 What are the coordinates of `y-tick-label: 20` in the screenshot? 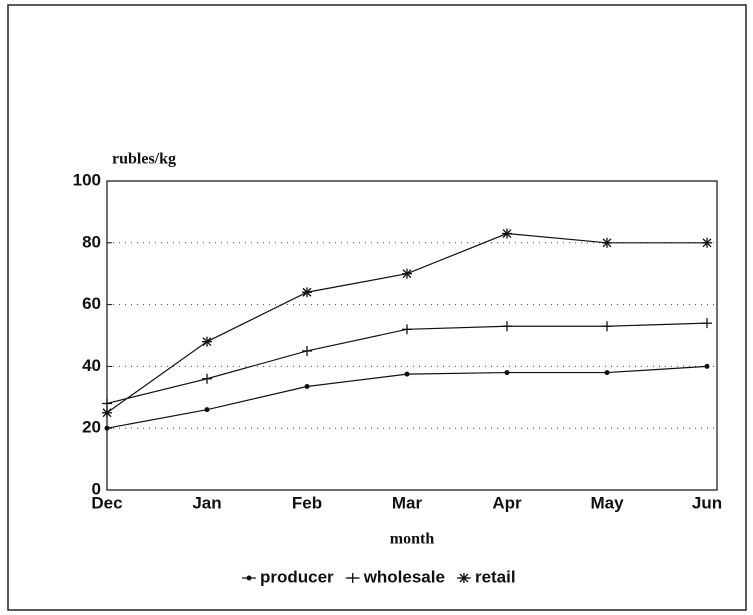 It's located at (91, 427).